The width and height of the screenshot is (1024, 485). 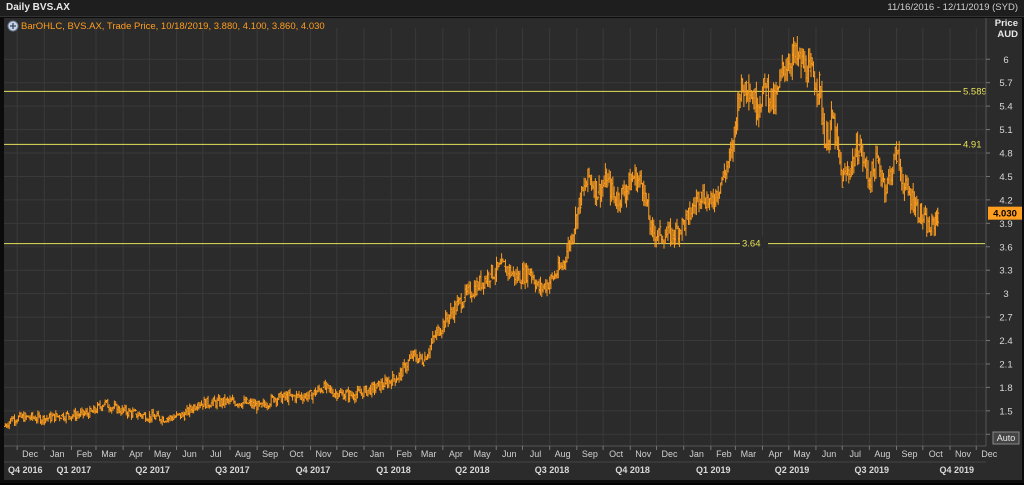 I want to click on x-quarter-label: Q3 2018, so click(x=552, y=470).